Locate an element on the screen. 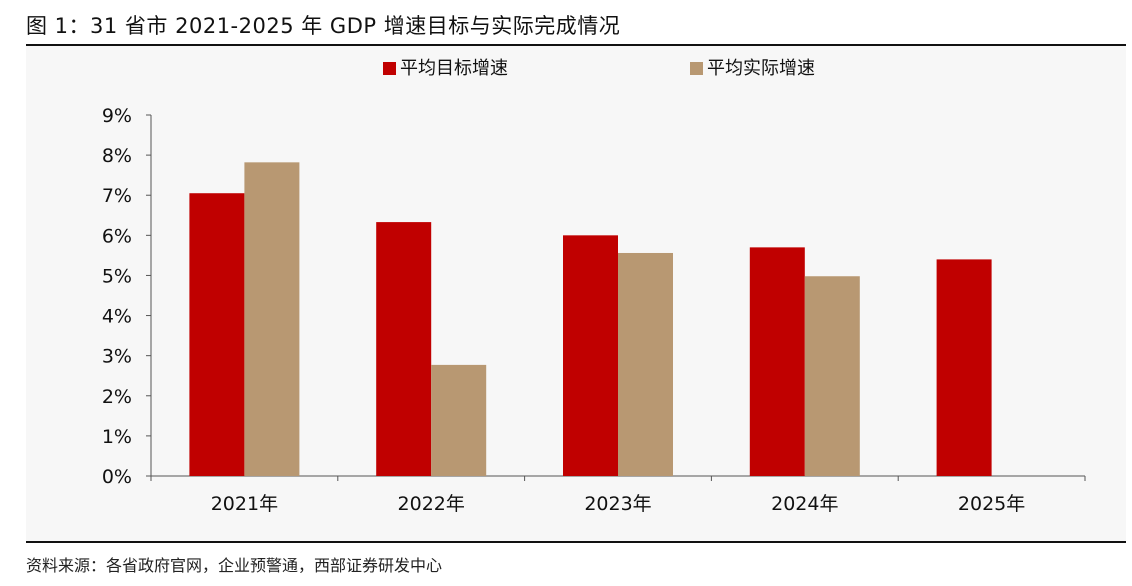  bottom-rule is located at coordinates (576, 542).